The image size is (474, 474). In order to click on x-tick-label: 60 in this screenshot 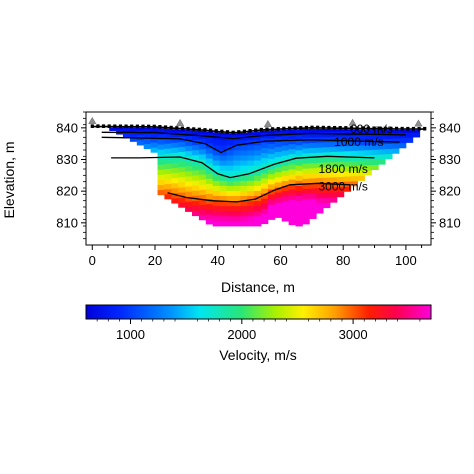, I will do `click(280, 260)`.